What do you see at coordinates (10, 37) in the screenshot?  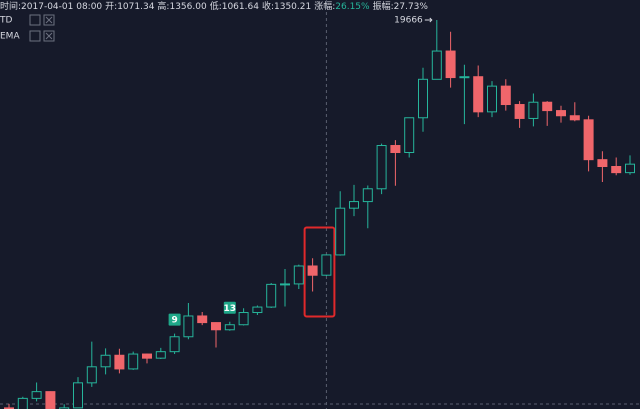 I see `indicator-label: EMA` at bounding box center [10, 37].